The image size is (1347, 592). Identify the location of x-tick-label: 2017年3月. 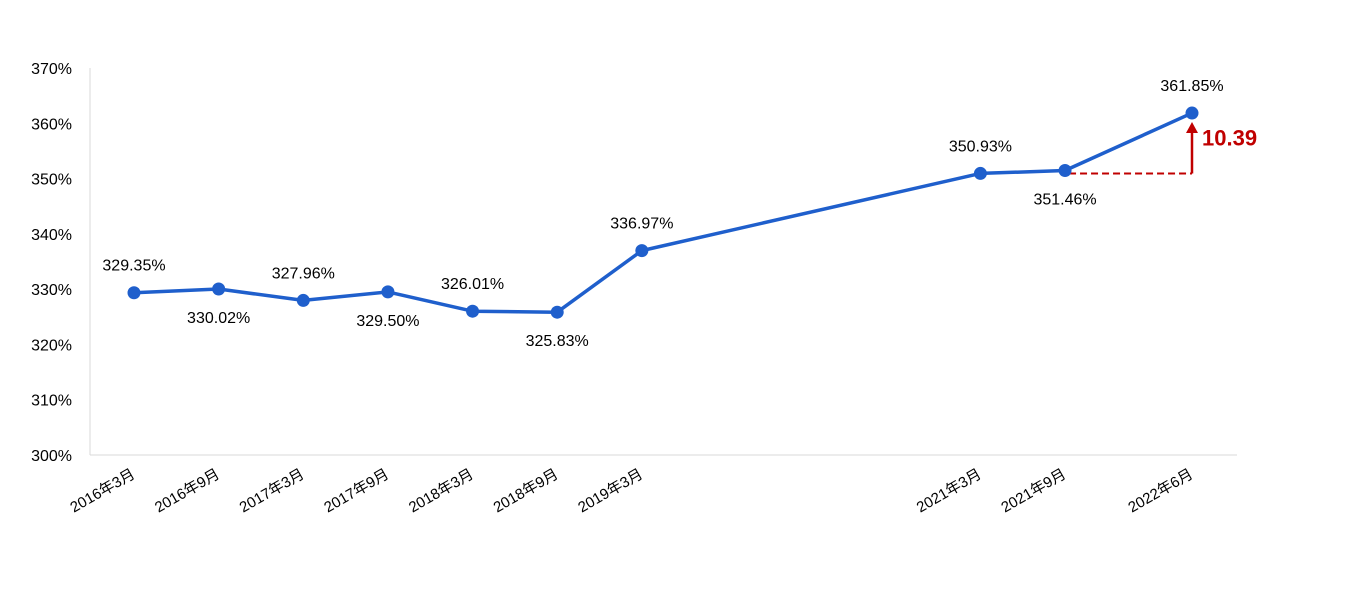
(272, 491).